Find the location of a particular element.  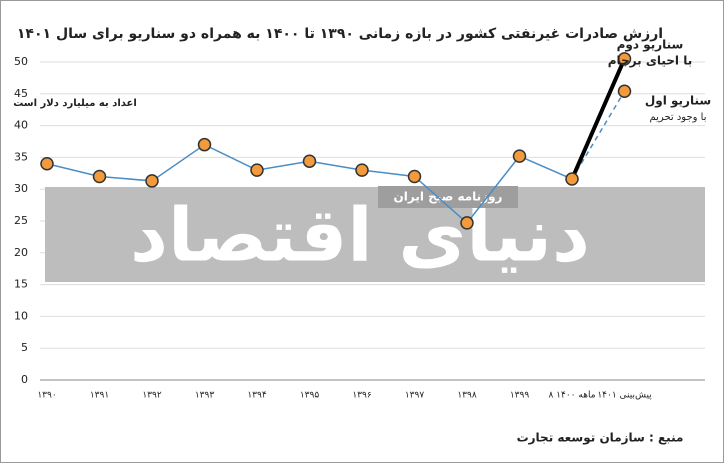

x-tick-label: ۱۳۹۶ is located at coordinates (362, 396).